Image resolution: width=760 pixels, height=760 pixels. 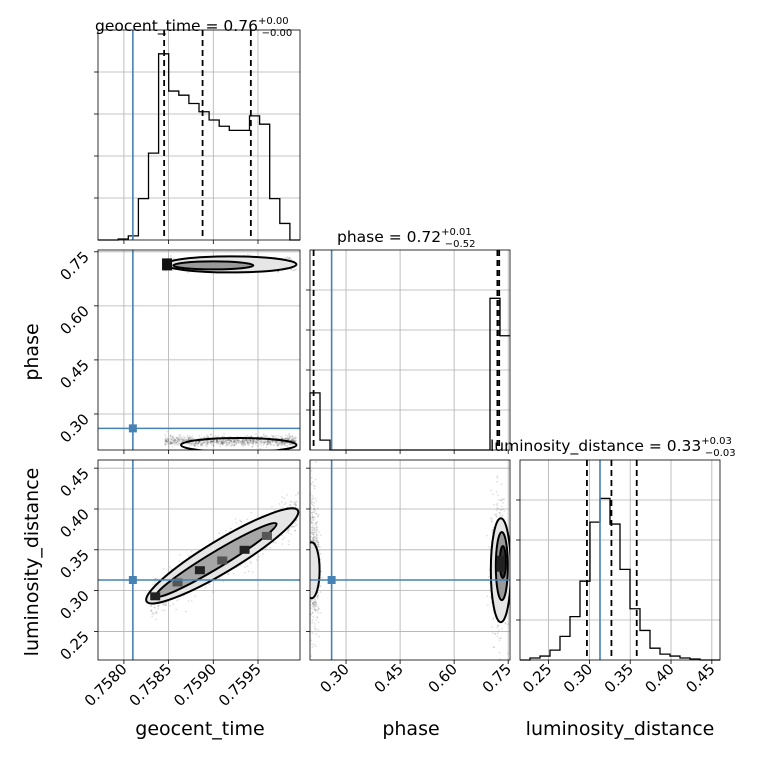 What do you see at coordinates (613, 447) in the screenshot?
I see `title-luminosity-distance: luminosity_distance = 0.33+0.03 −0.03` at bounding box center [613, 447].